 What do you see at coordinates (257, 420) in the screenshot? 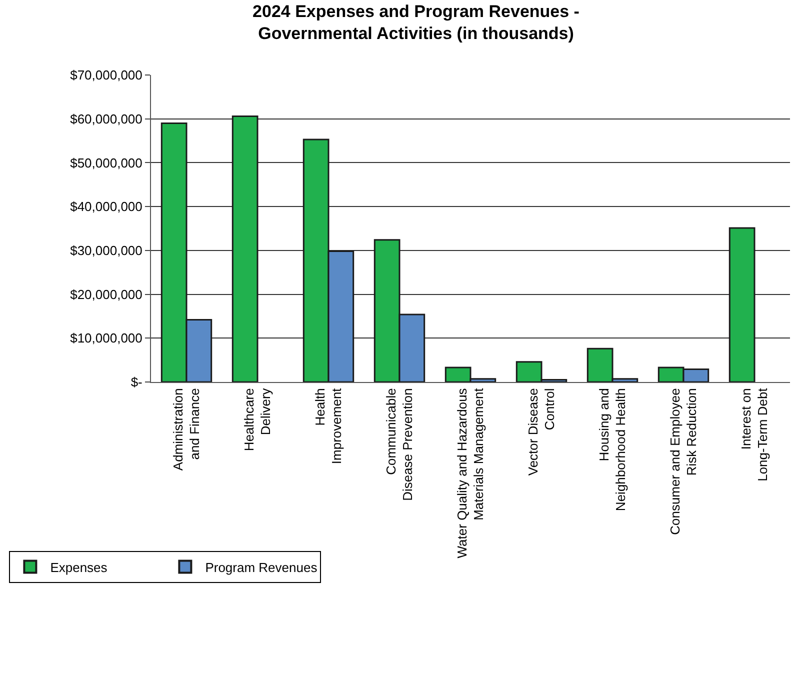
I see `x-tick-label: Healthcare Delivery` at bounding box center [257, 420].